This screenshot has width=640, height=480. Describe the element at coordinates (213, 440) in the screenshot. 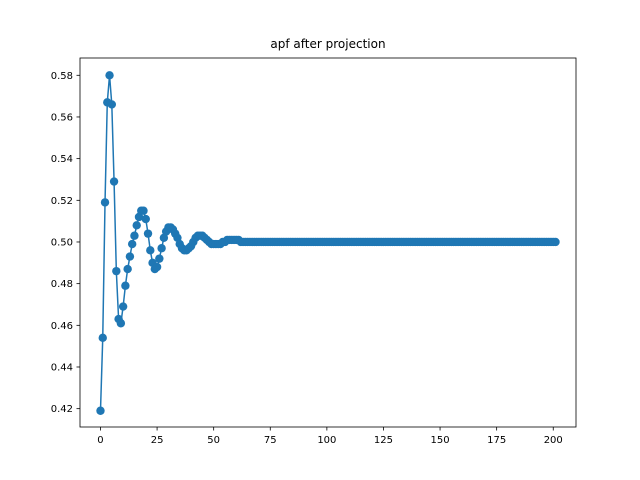

I see `x-tick-label: 50` at that location.